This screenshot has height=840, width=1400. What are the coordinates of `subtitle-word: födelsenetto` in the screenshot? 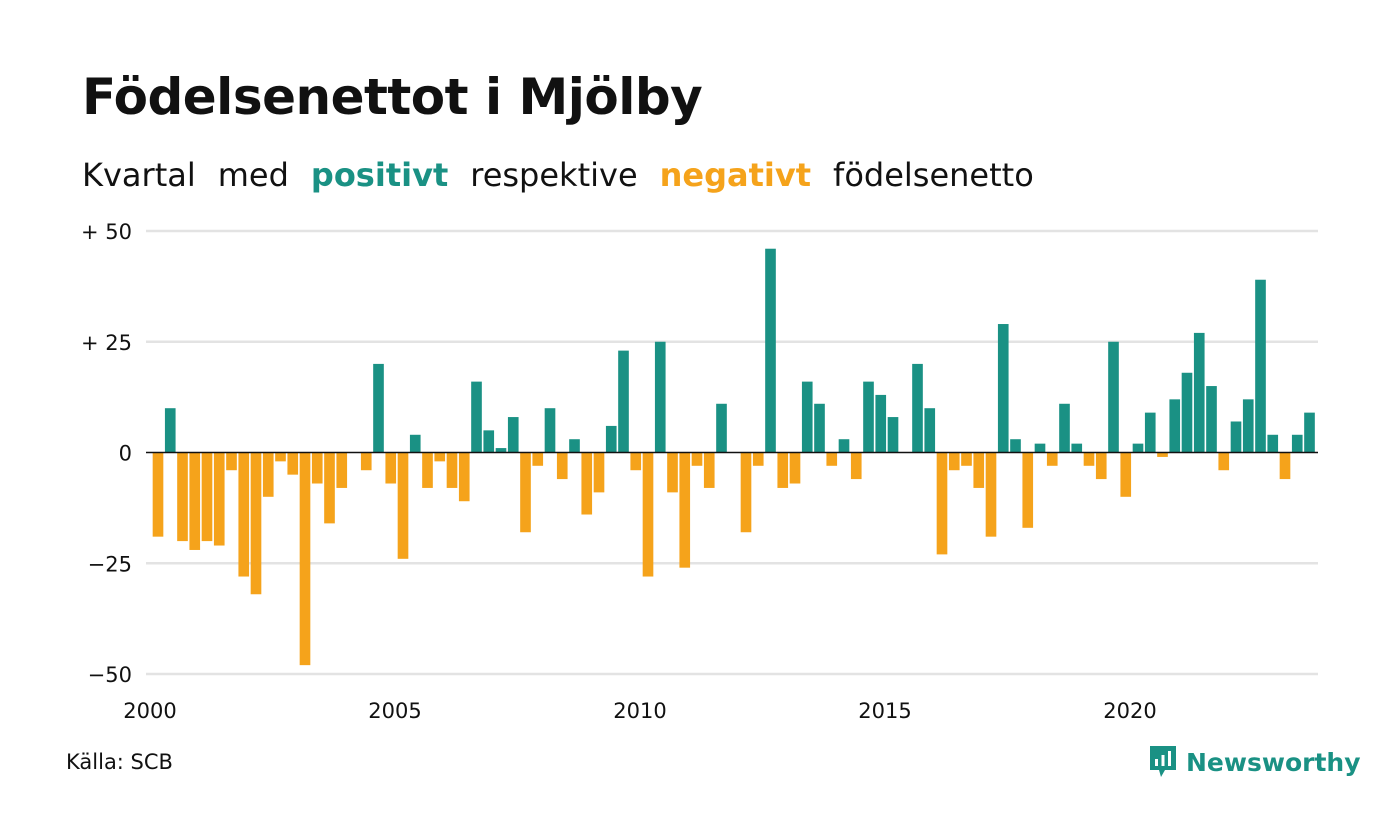 It's located at (933, 175).